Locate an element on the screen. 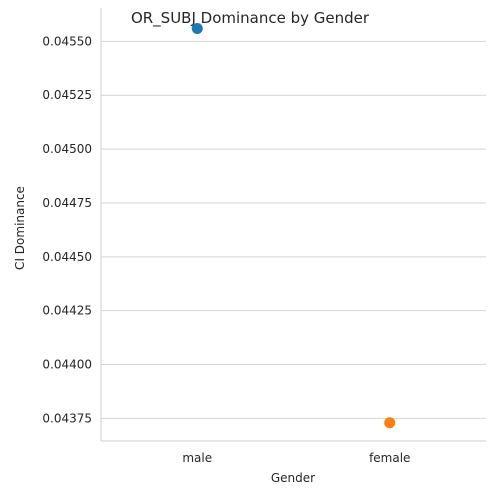 This screenshot has width=500, height=500. x-tick-label-female: female is located at coordinates (389, 458).